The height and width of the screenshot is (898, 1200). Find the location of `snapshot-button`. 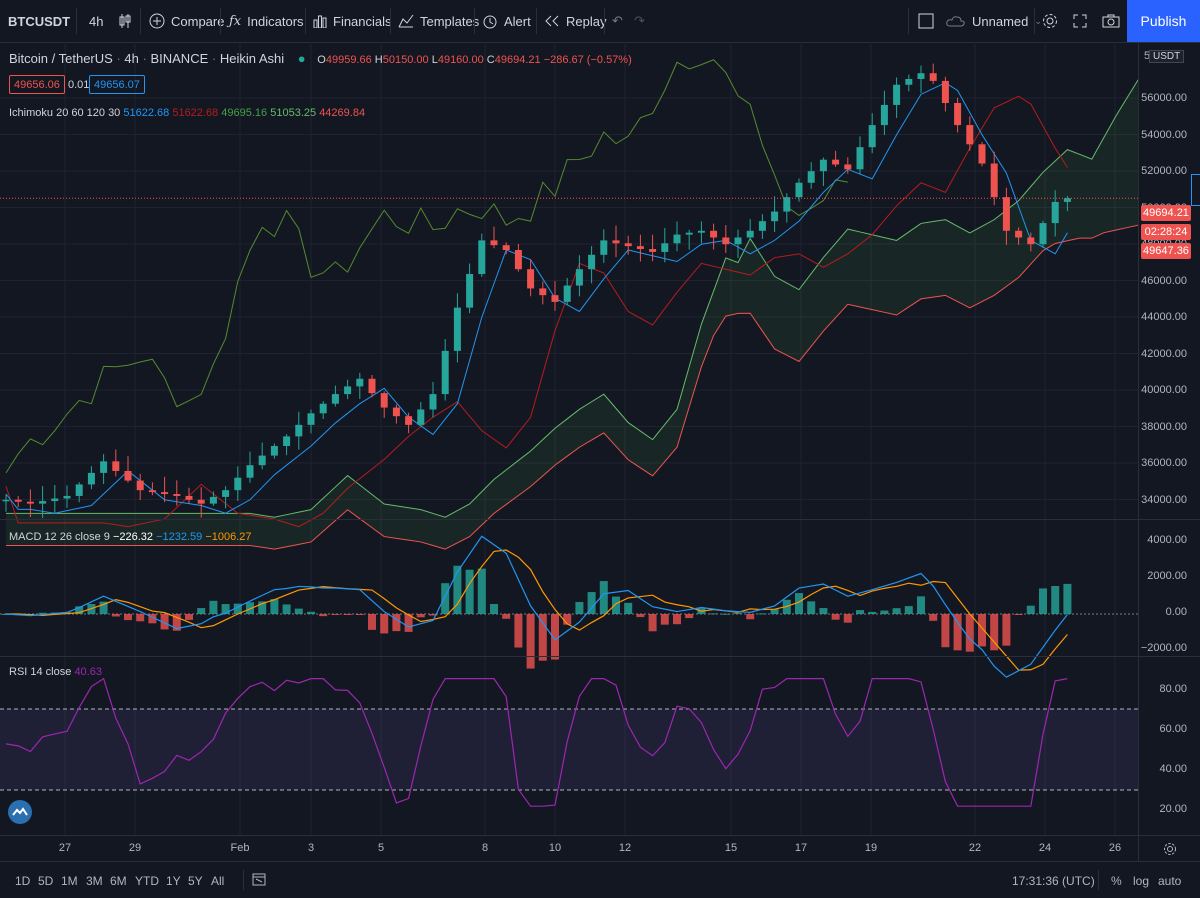

snapshot-button is located at coordinates (1111, 21).